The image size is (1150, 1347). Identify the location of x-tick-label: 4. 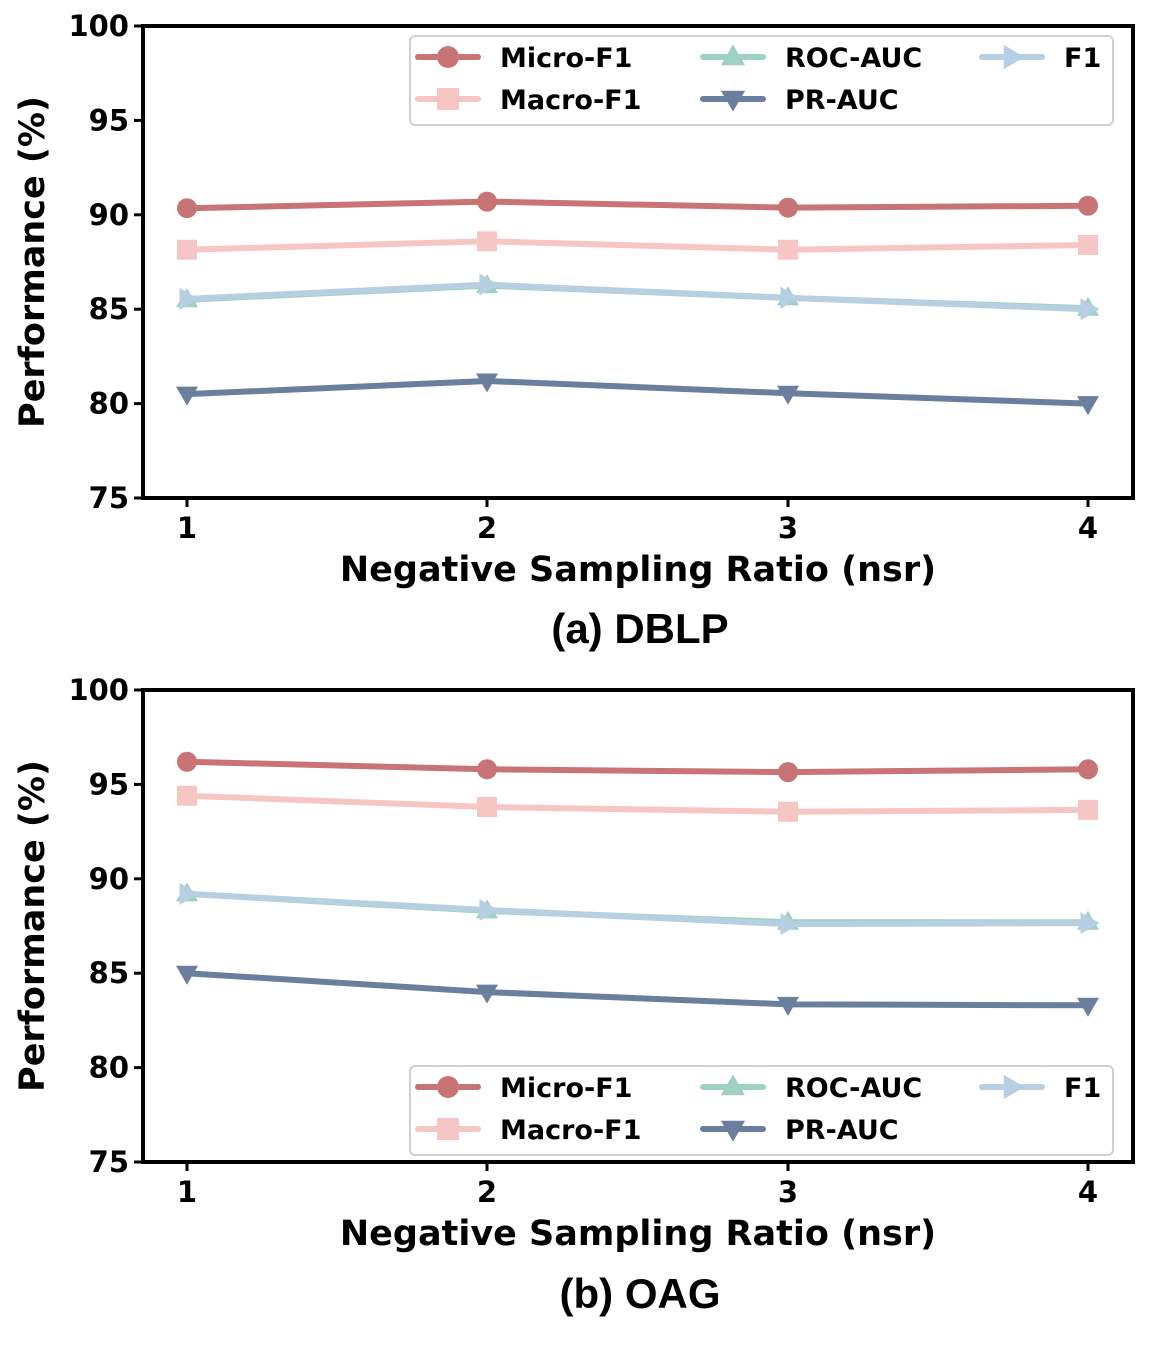
(1088, 528).